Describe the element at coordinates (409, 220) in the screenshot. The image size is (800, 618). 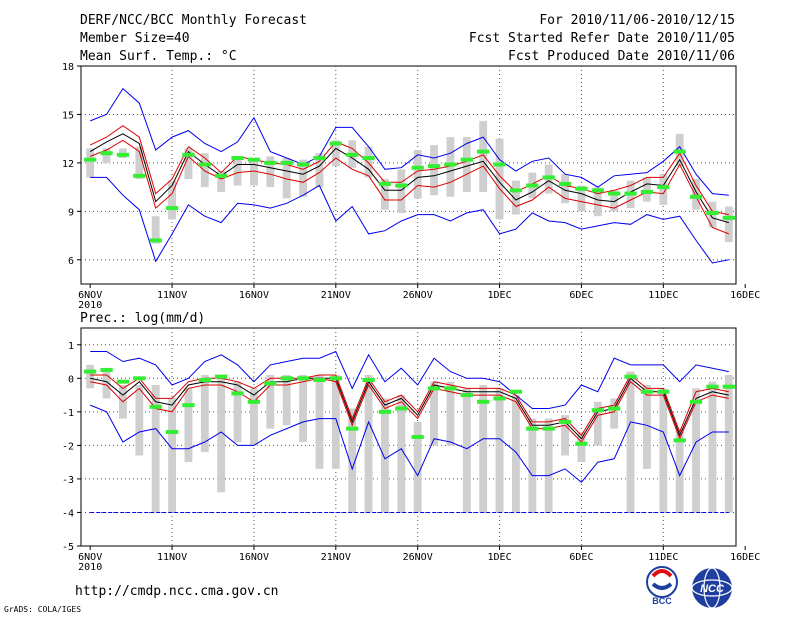
I see `temp-lower-outer-line` at that location.